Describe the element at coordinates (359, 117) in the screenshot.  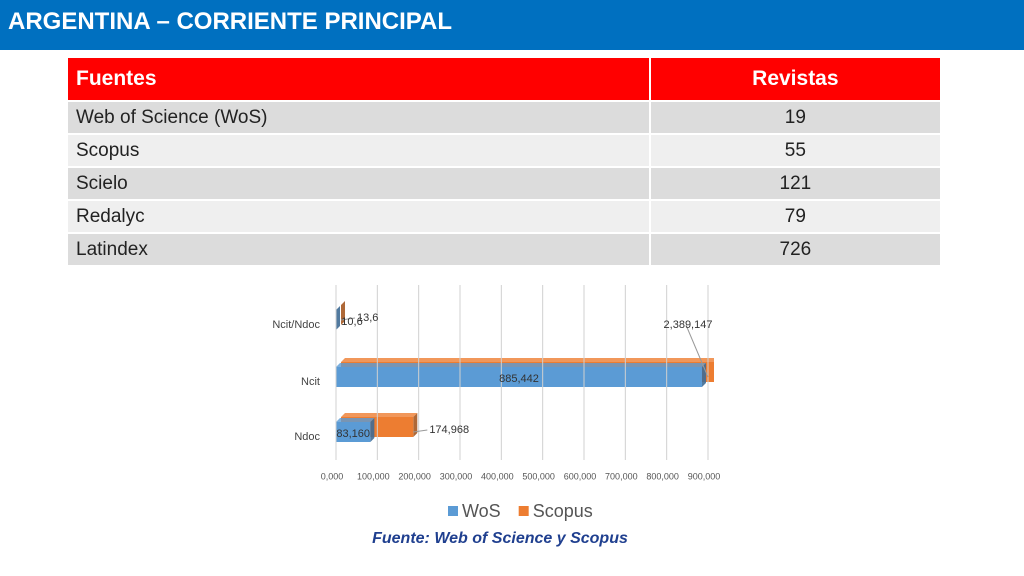
I see `table-cell: Web of Science (WoS)` at that location.